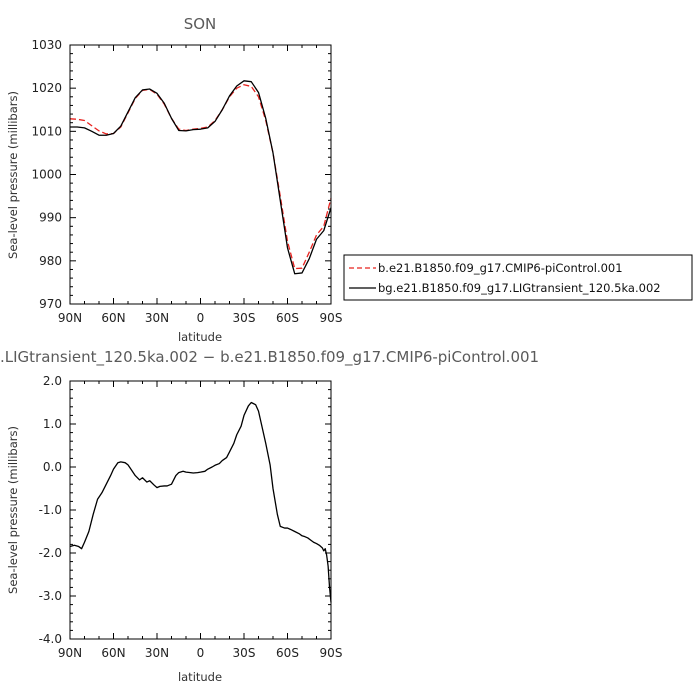  I want to click on top-y-tick-label: 1020, so click(46, 88).